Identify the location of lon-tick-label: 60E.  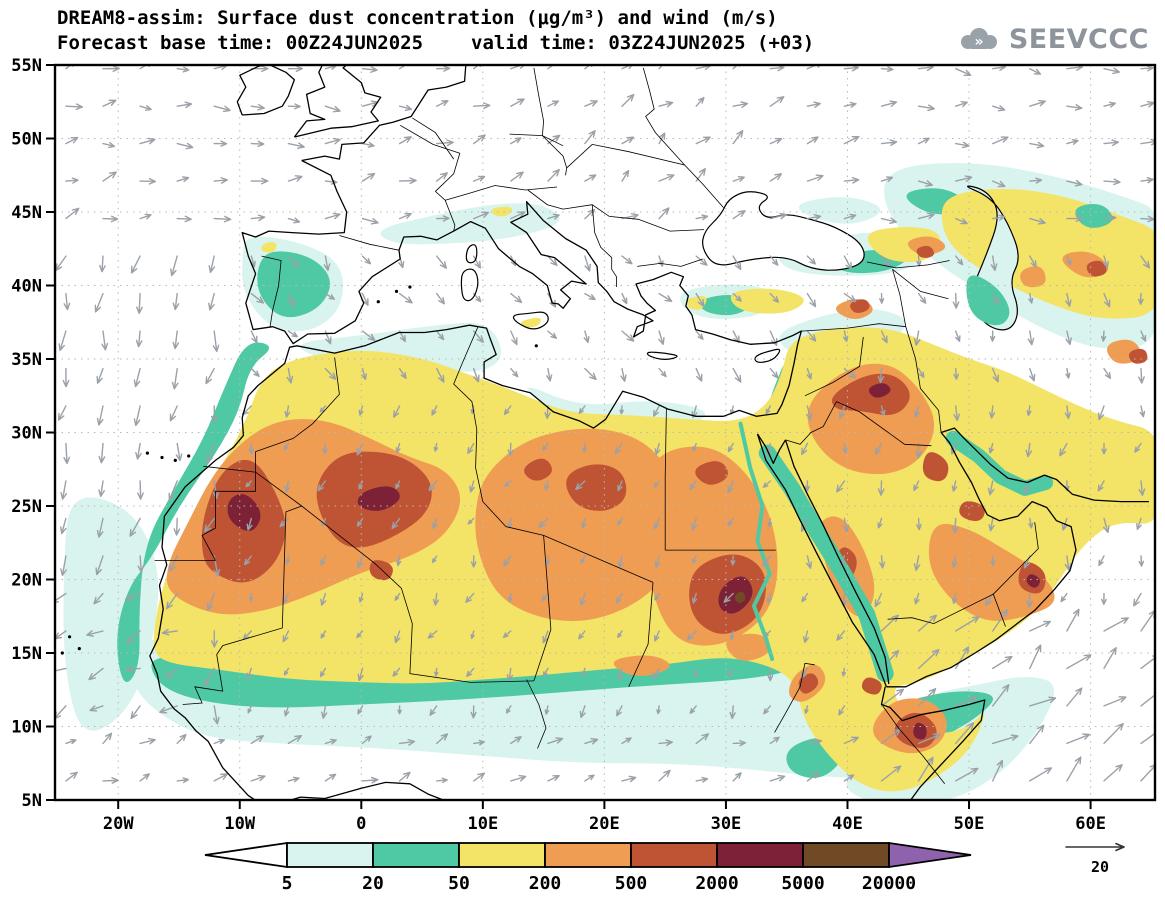
(1090, 824).